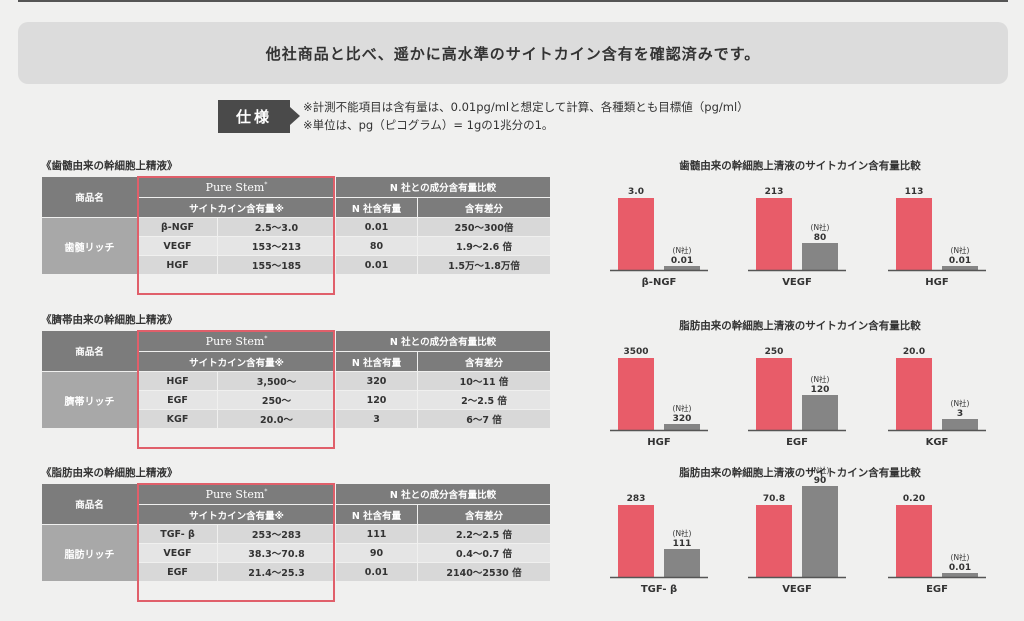  Describe the element at coordinates (276, 400) in the screenshot. I see `content-cell: 250～` at that location.